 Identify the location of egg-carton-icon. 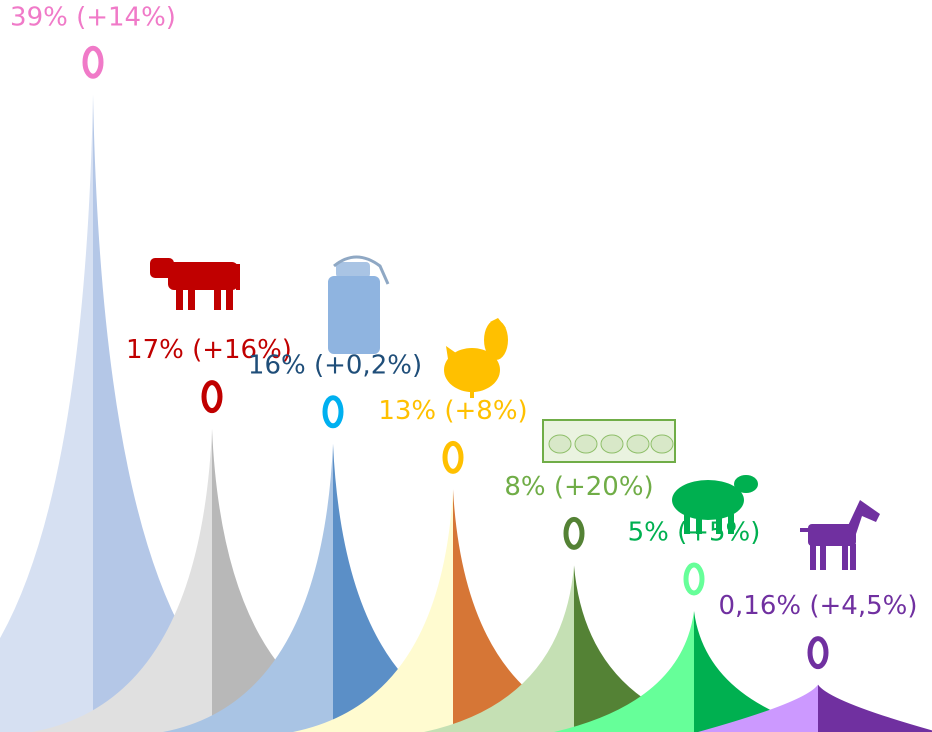
(609, 441).